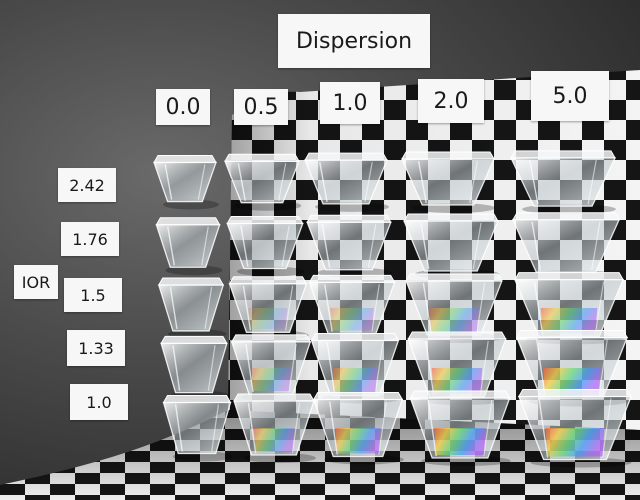 The height and width of the screenshot is (500, 640). What do you see at coordinates (192, 308) in the screenshot?
I see `prism-r2-c0` at bounding box center [192, 308].